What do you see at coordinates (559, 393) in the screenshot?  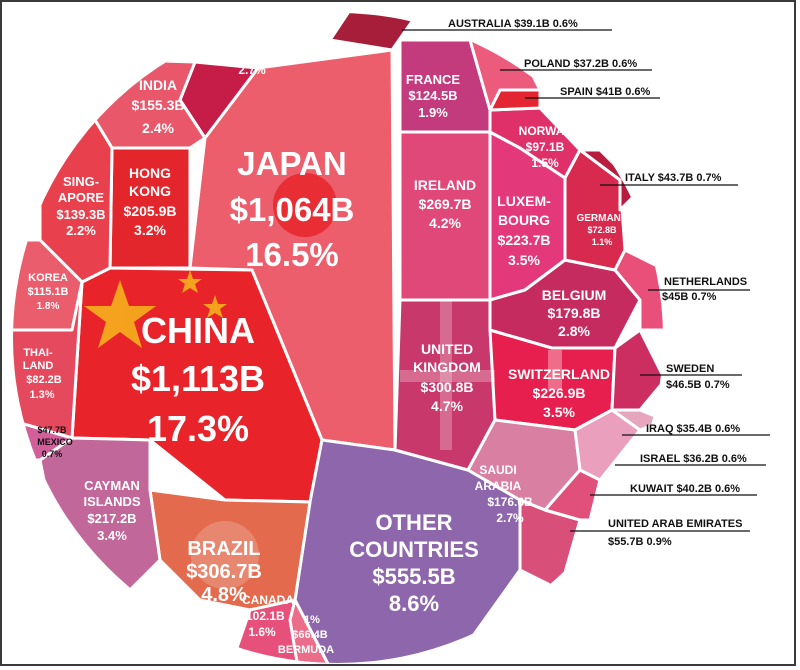 I see `switzerland-value: $226.9B` at bounding box center [559, 393].